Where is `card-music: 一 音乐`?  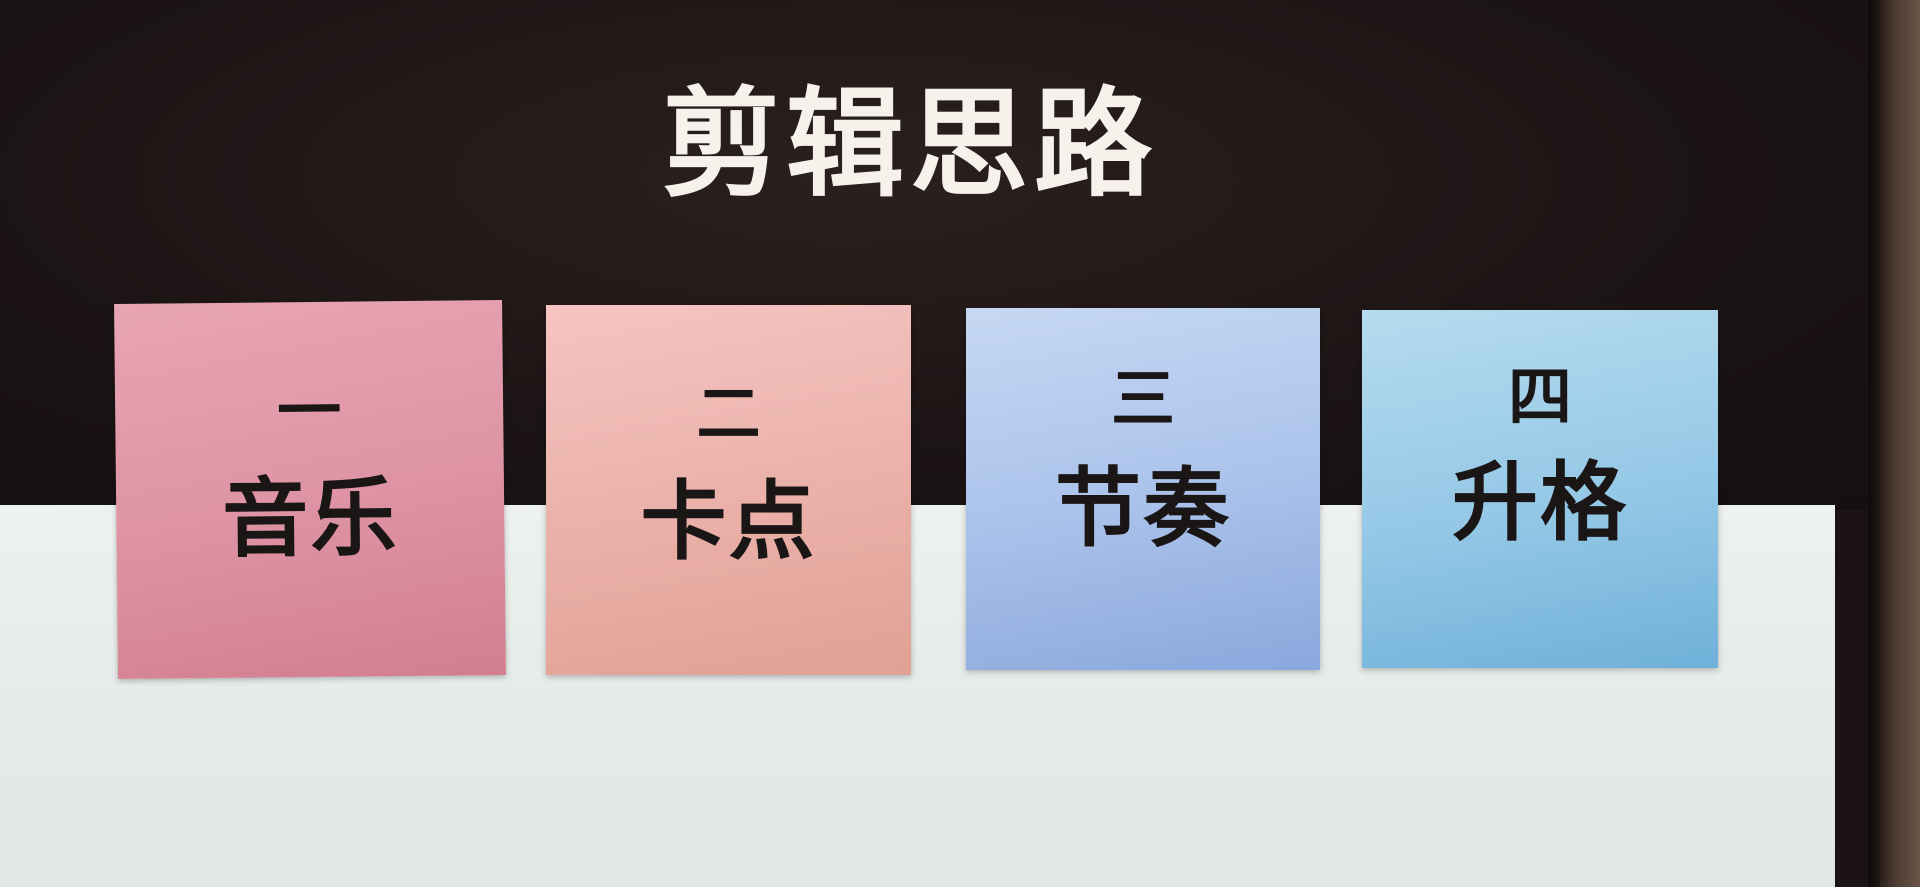
card-music: 一 音乐 is located at coordinates (310, 489).